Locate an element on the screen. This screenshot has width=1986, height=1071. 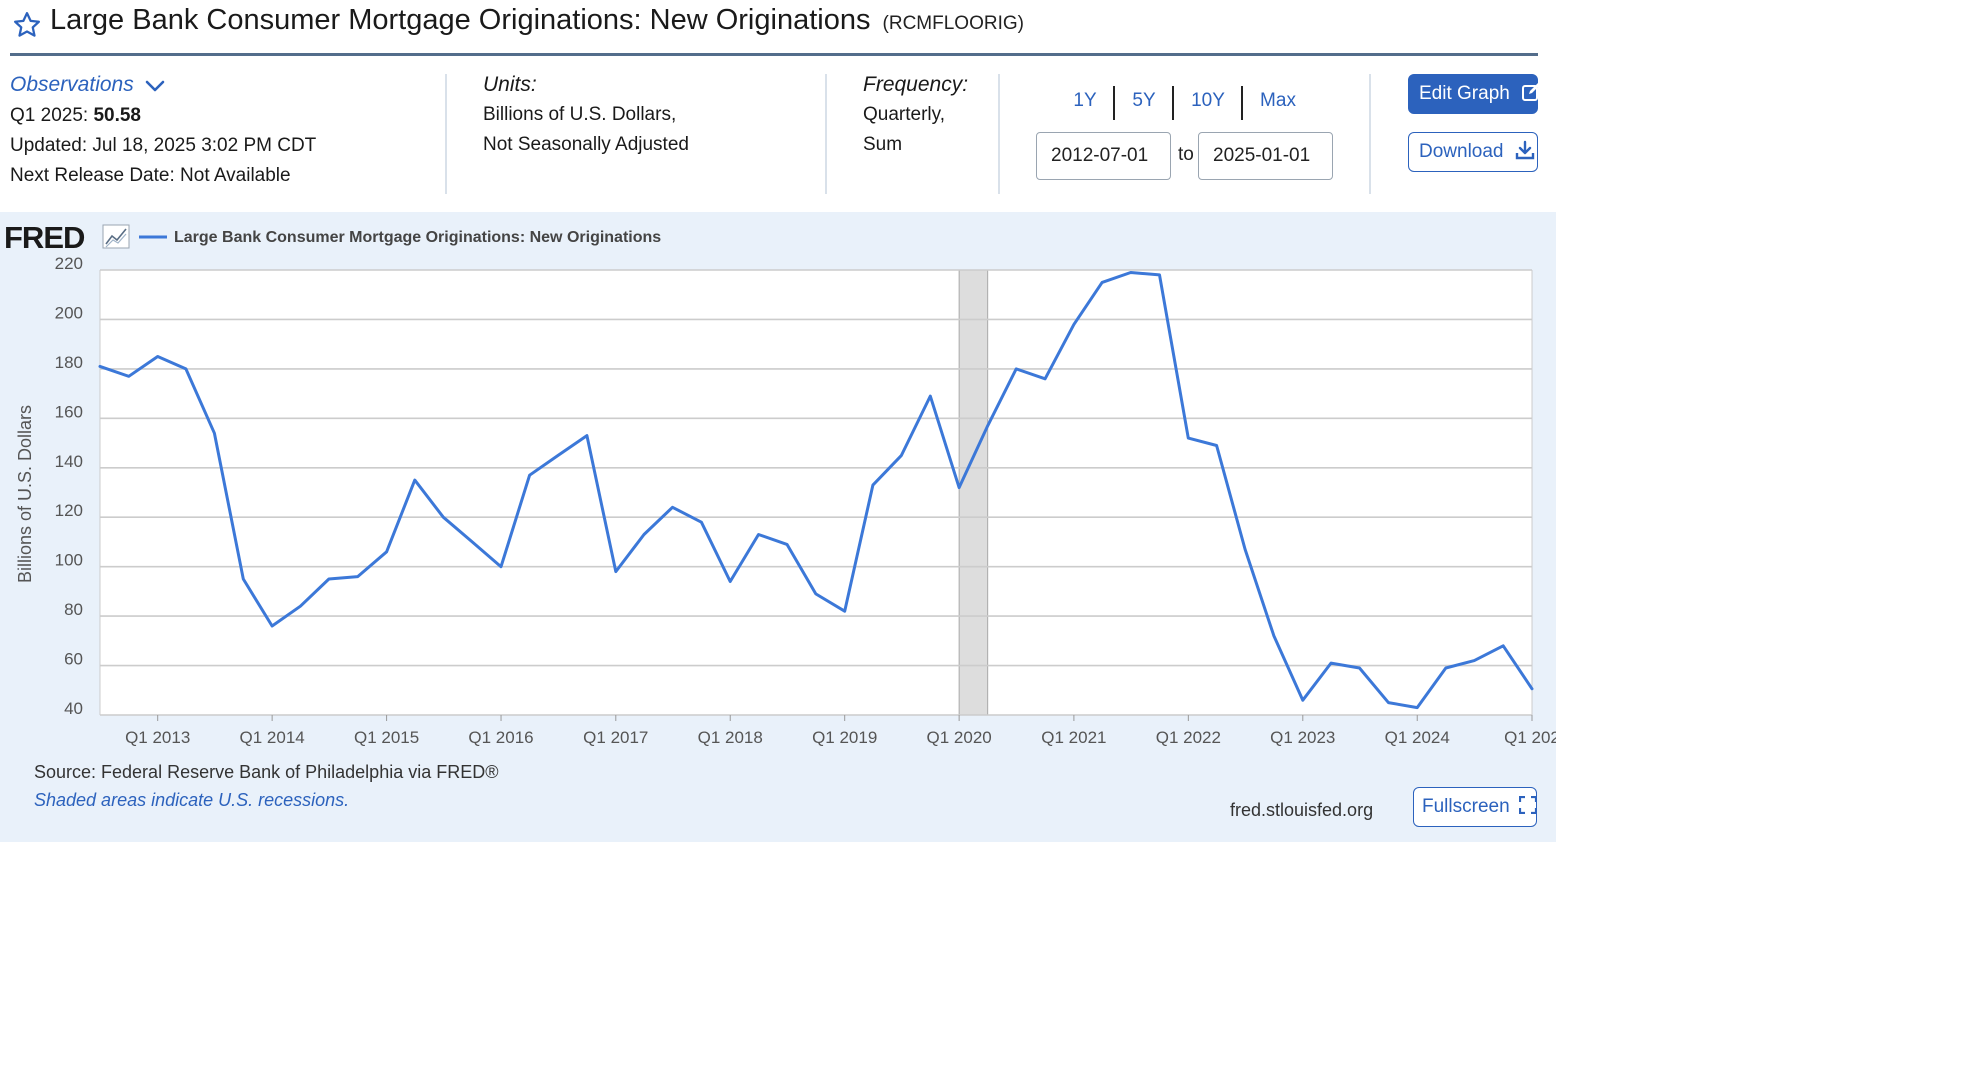
y-tick-label: 180 is located at coordinates (69, 362).